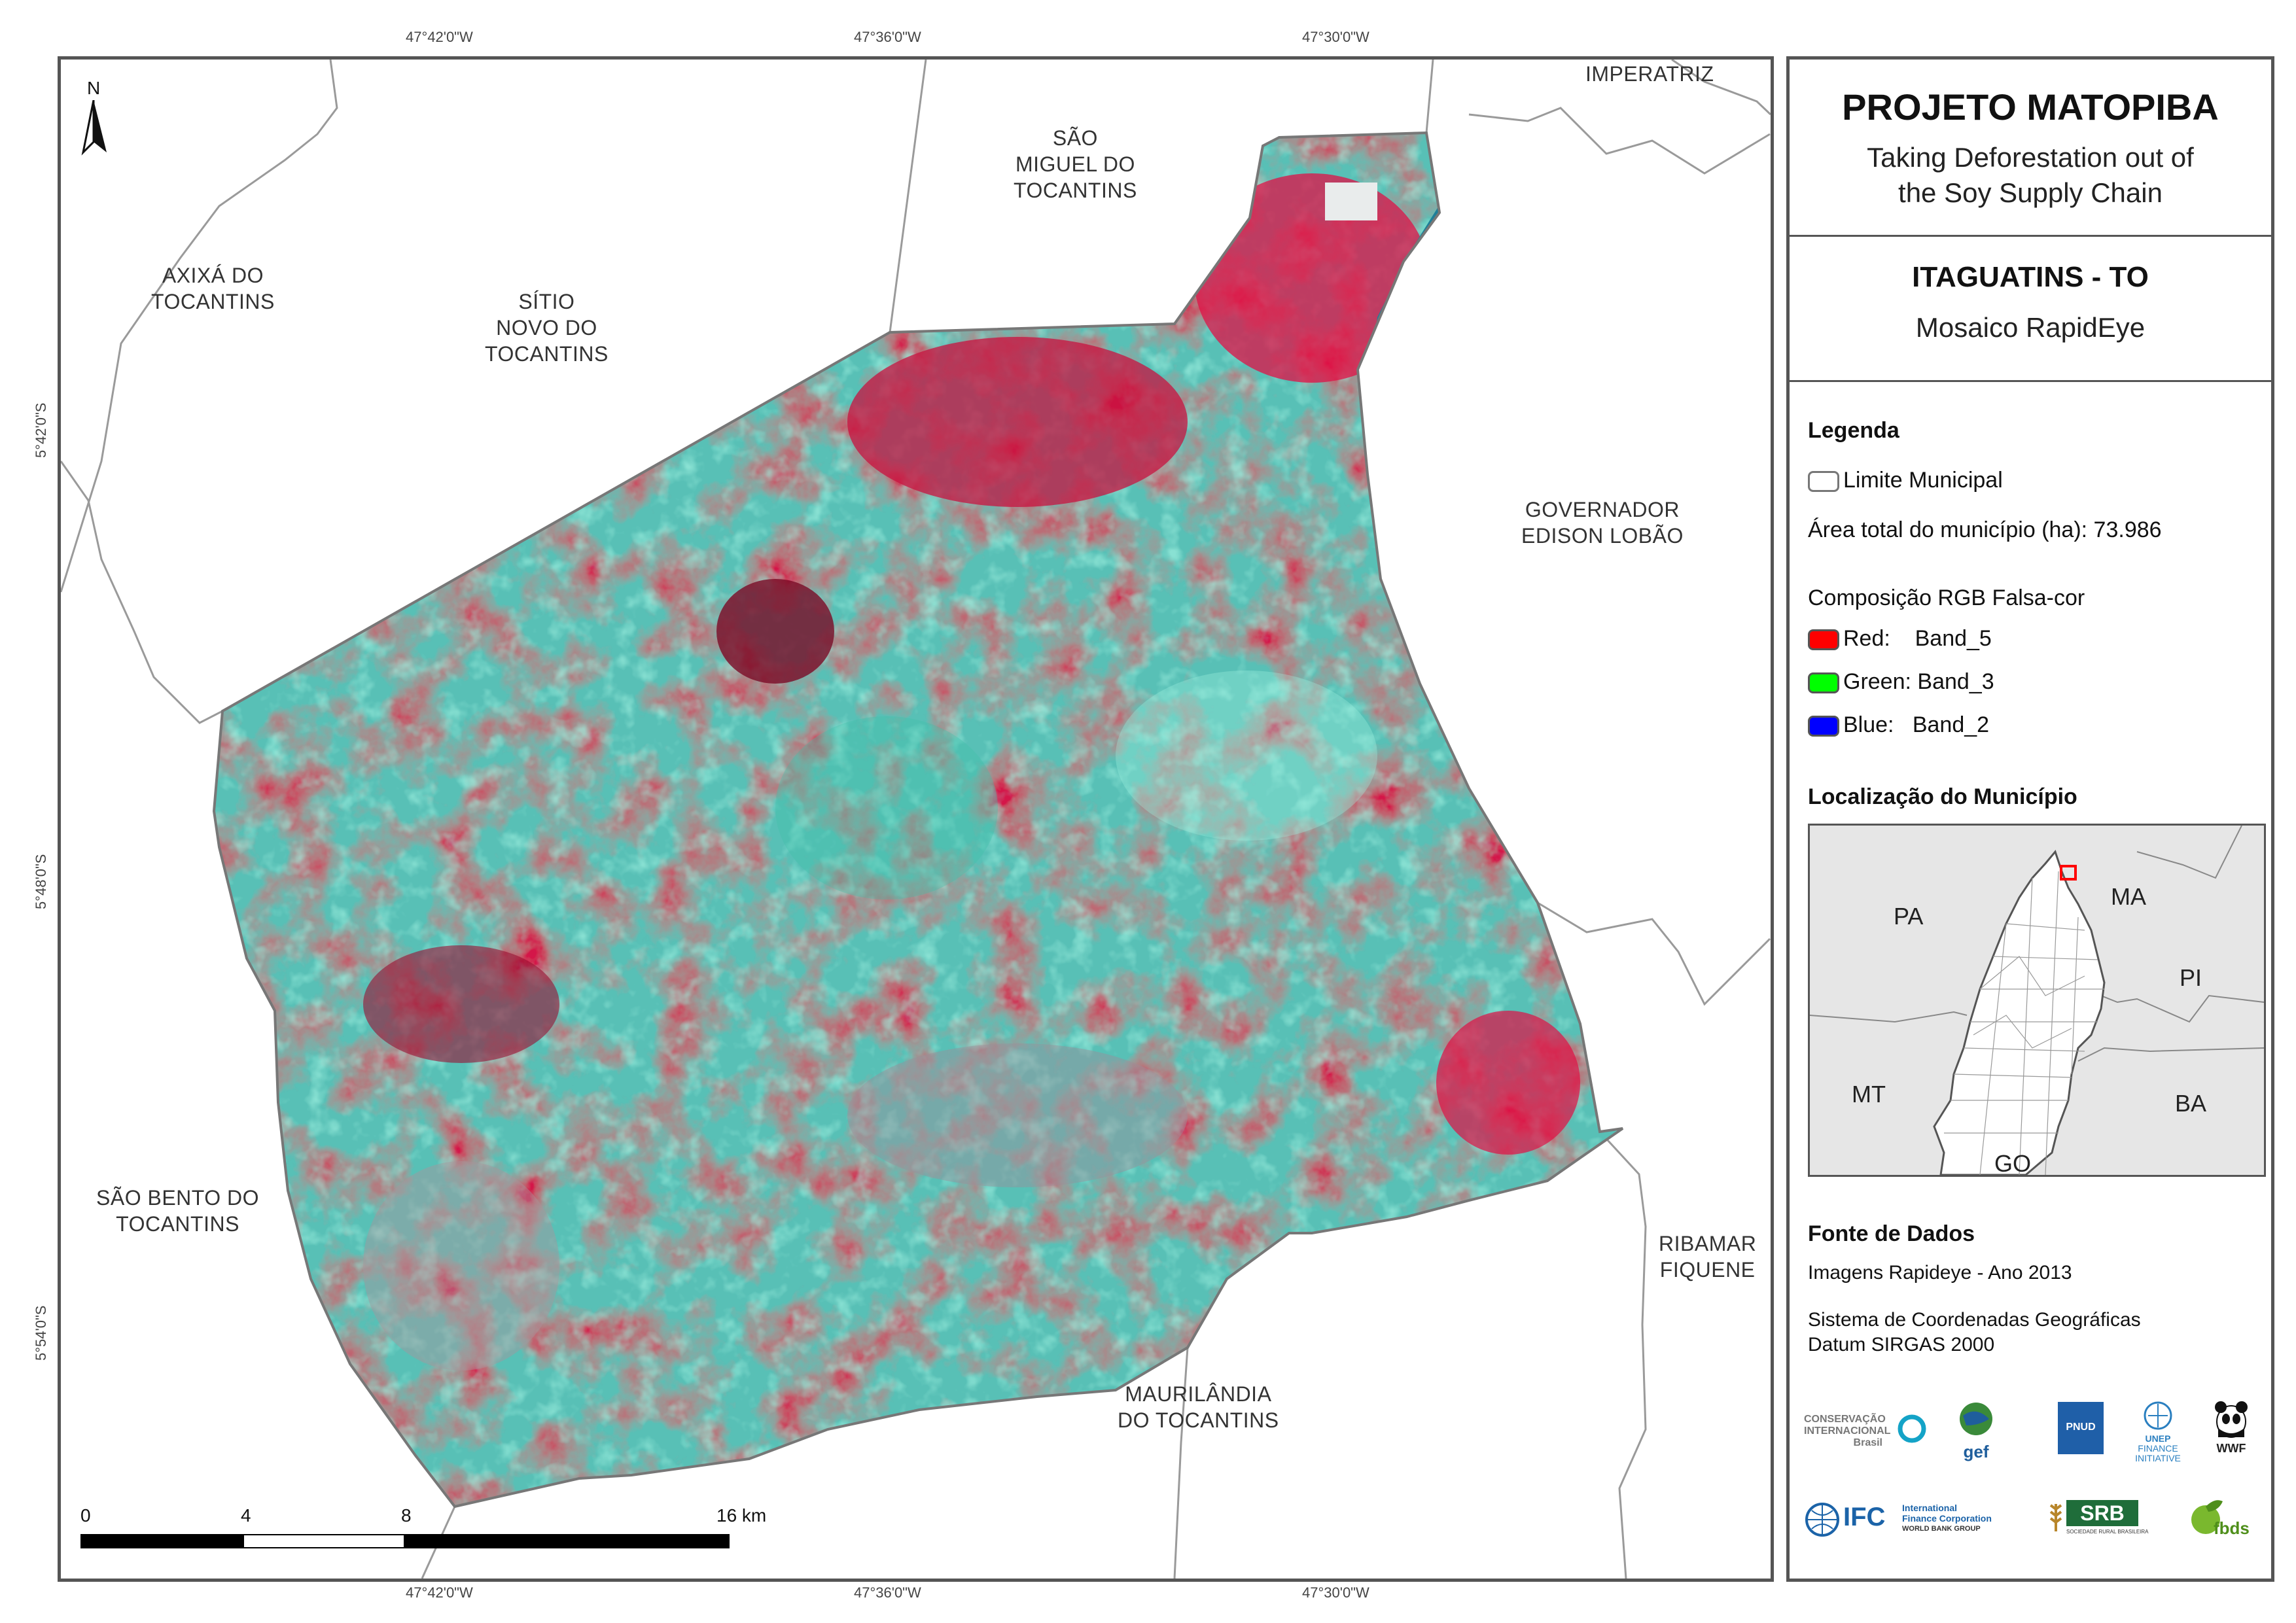  Describe the element at coordinates (2157, 1432) in the screenshot. I see `logo-unep: UNEP FINANCE INITIATIVE` at that location.